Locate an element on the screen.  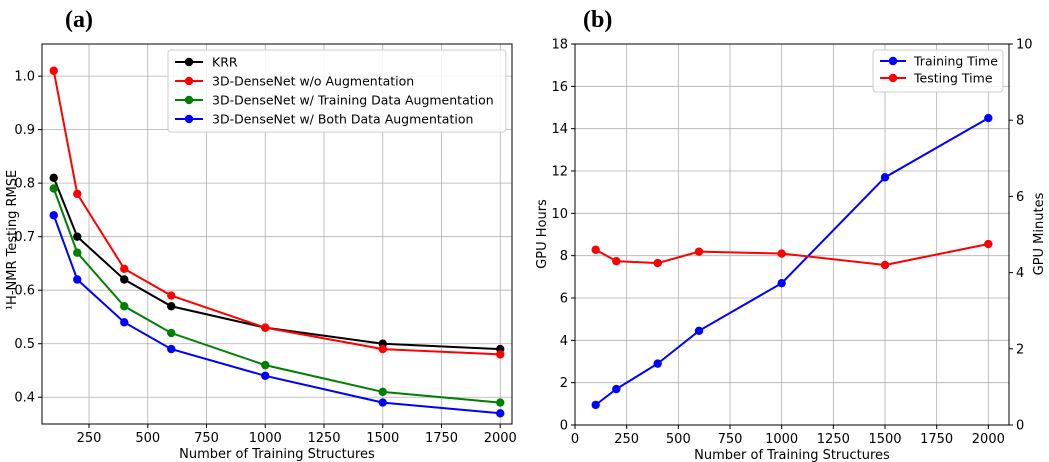
panel-a-label: (a) is located at coordinates (79, 20).